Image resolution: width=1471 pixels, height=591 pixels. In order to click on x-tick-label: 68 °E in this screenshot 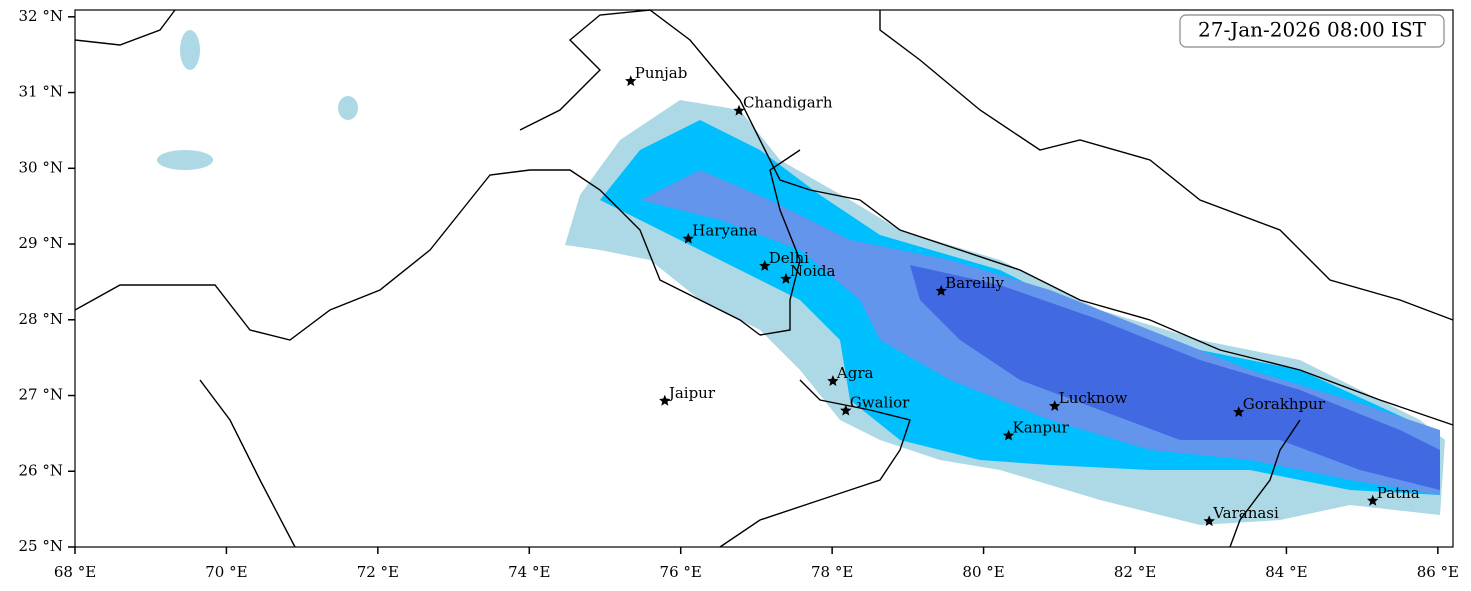, I will do `click(75, 572)`.